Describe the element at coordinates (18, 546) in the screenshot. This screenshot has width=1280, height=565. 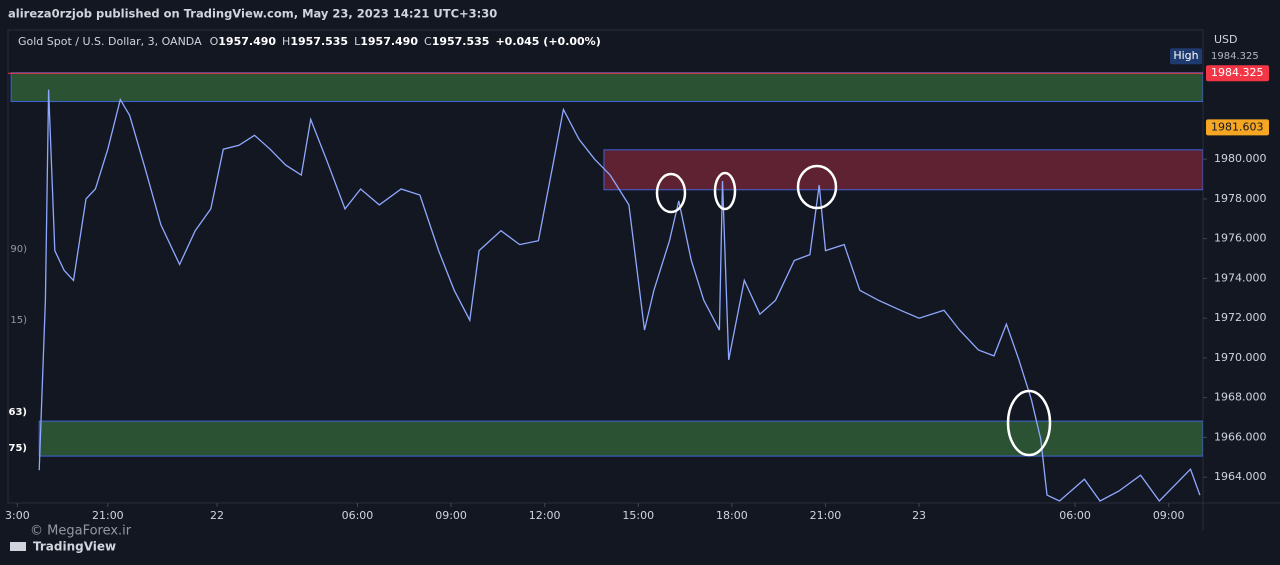
I see `brand-logo` at that location.